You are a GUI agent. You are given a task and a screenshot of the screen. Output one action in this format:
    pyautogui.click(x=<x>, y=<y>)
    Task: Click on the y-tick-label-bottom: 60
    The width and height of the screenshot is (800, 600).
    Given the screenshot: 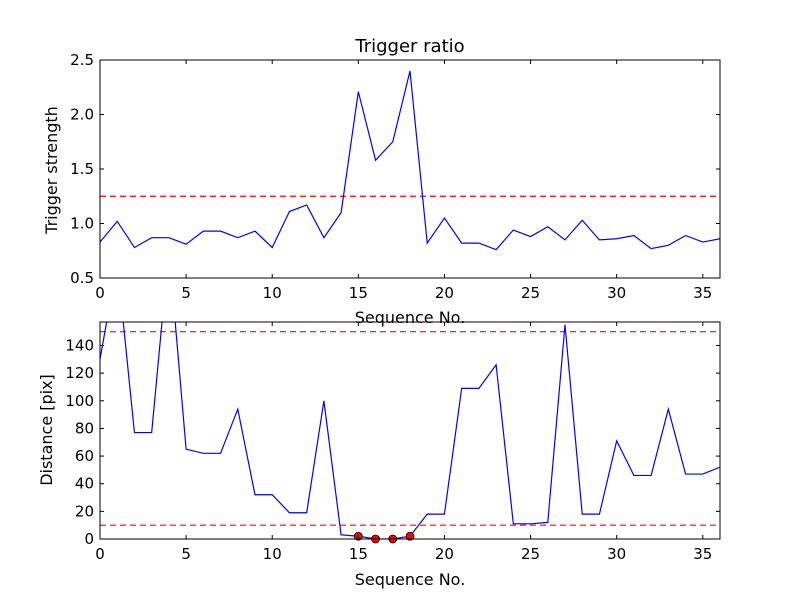 What is the action you would take?
    pyautogui.click(x=84, y=456)
    